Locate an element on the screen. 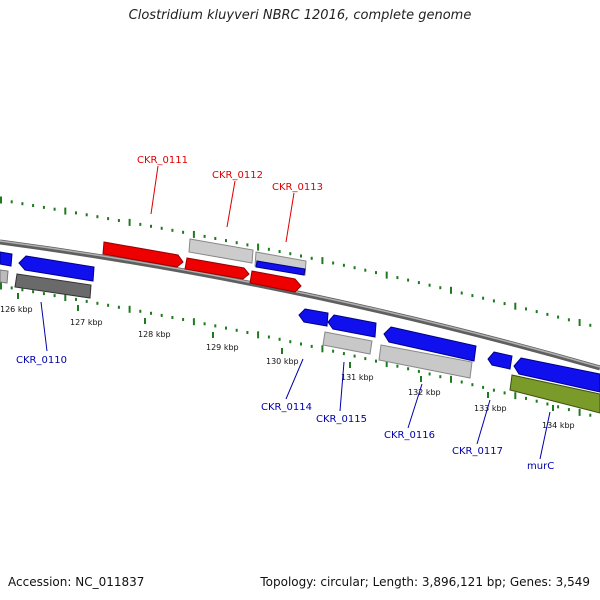 The image size is (600, 600). gene-label-ckr-0112: CKR_0112 is located at coordinates (237, 175).